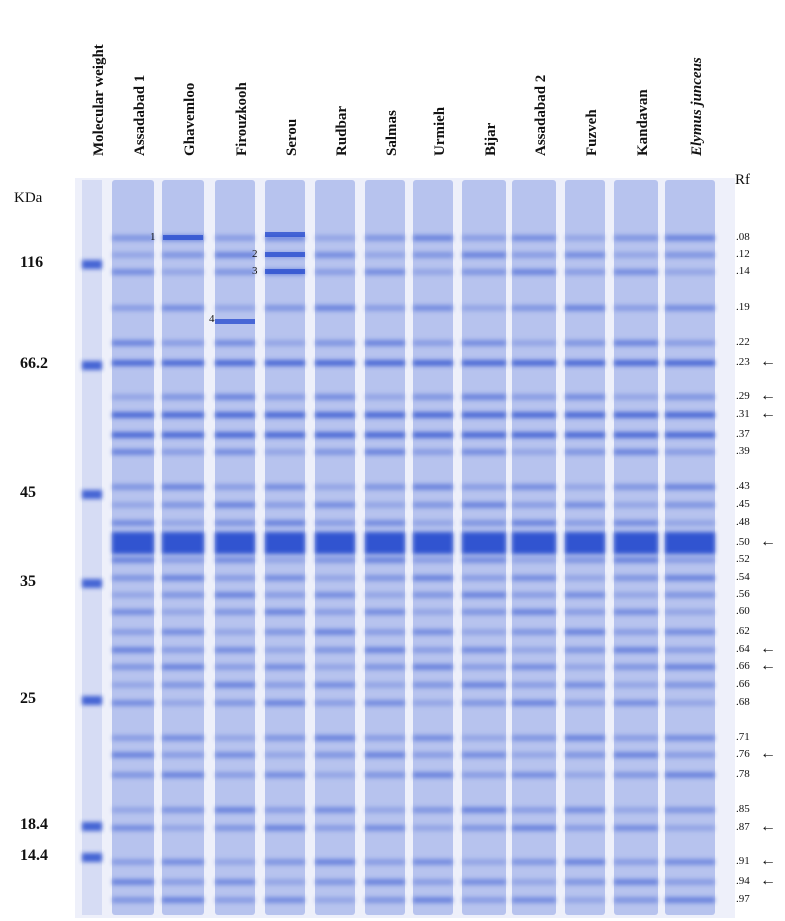 This screenshot has width=785, height=921. Describe the element at coordinates (743, 649) in the screenshot. I see `rf-value: .64` at that location.